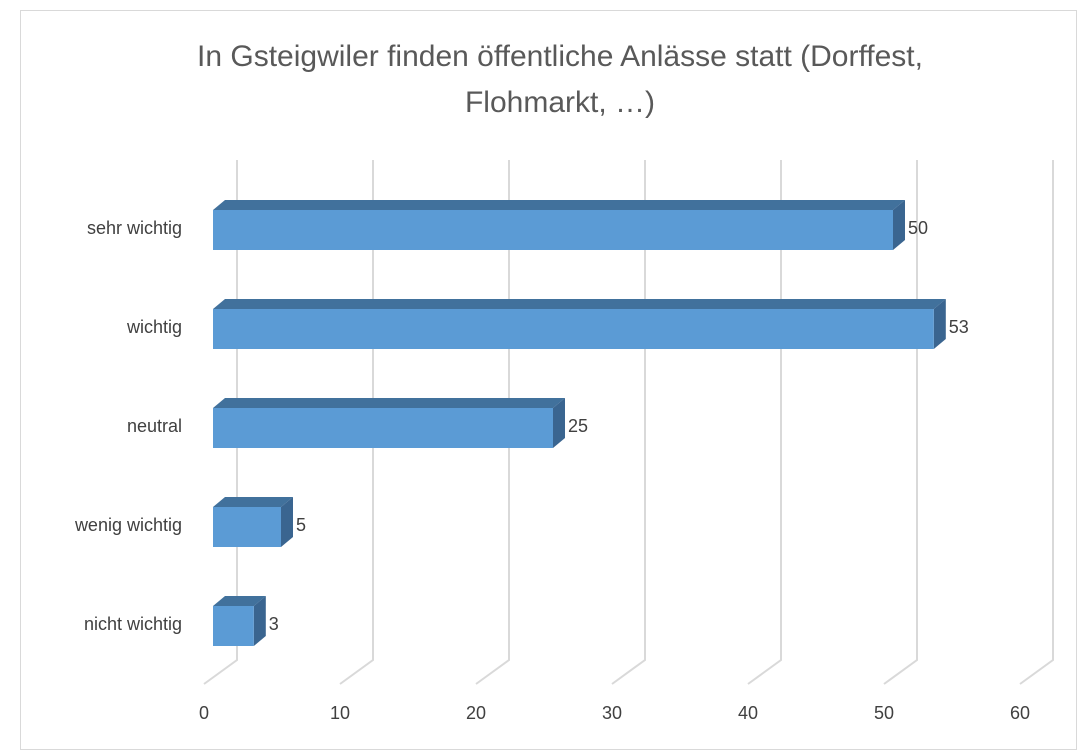  What do you see at coordinates (154, 327) in the screenshot?
I see `y-tick-label: wichtig` at bounding box center [154, 327].